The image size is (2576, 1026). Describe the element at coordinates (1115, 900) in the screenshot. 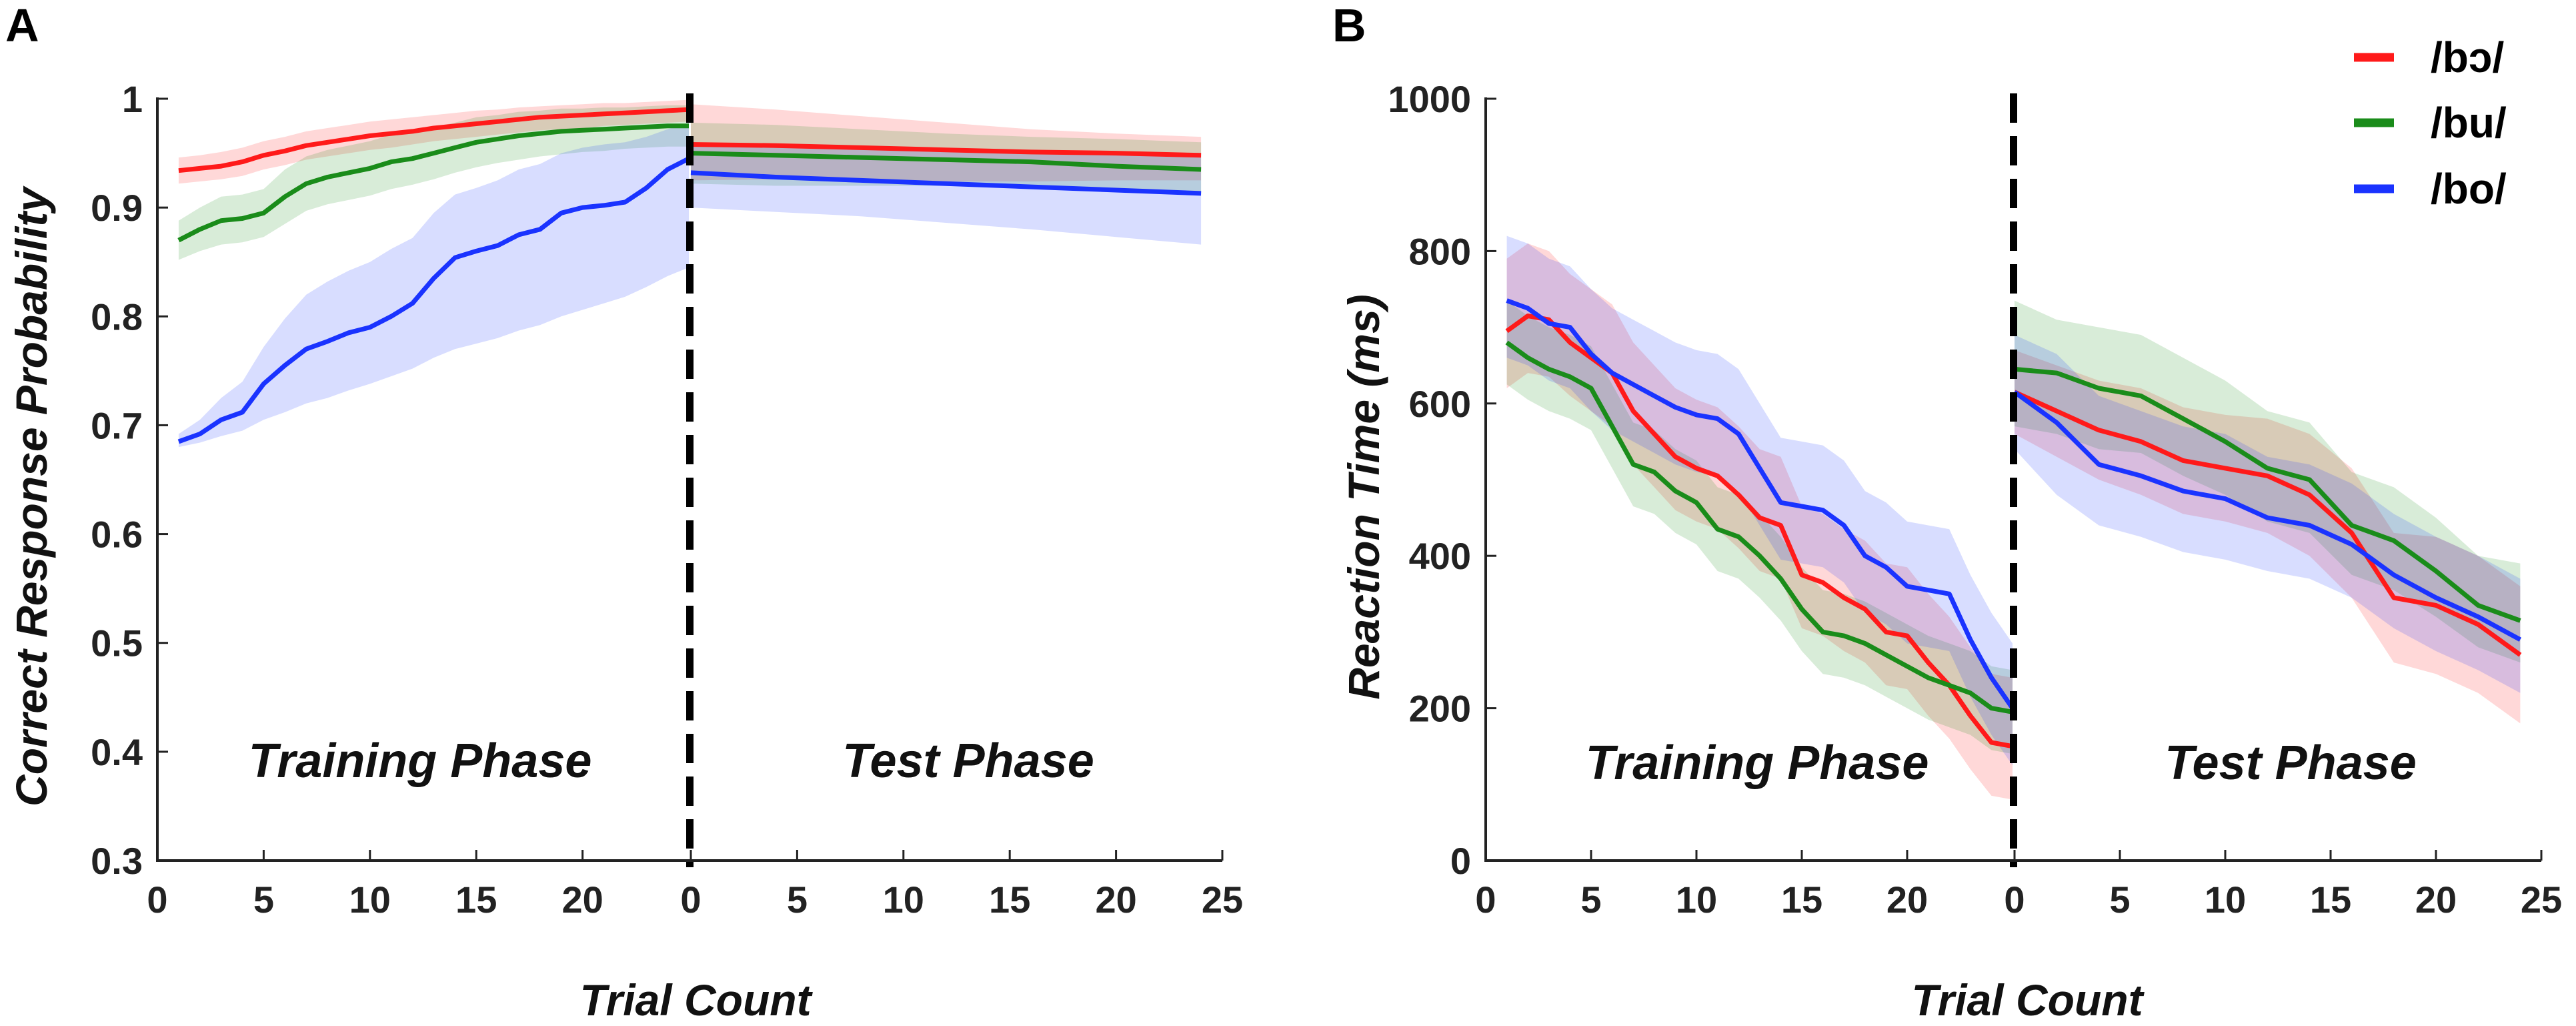

I see `panel-a-test-xtick-label: 20` at that location.